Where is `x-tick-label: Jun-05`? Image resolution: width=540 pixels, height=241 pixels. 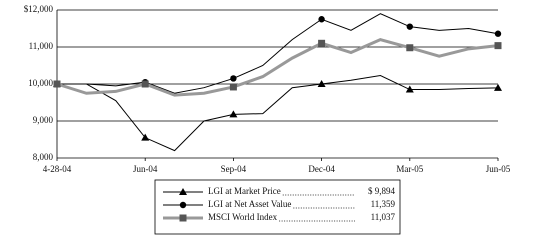
x-tick-label: Jun-05 is located at coordinates (498, 169).